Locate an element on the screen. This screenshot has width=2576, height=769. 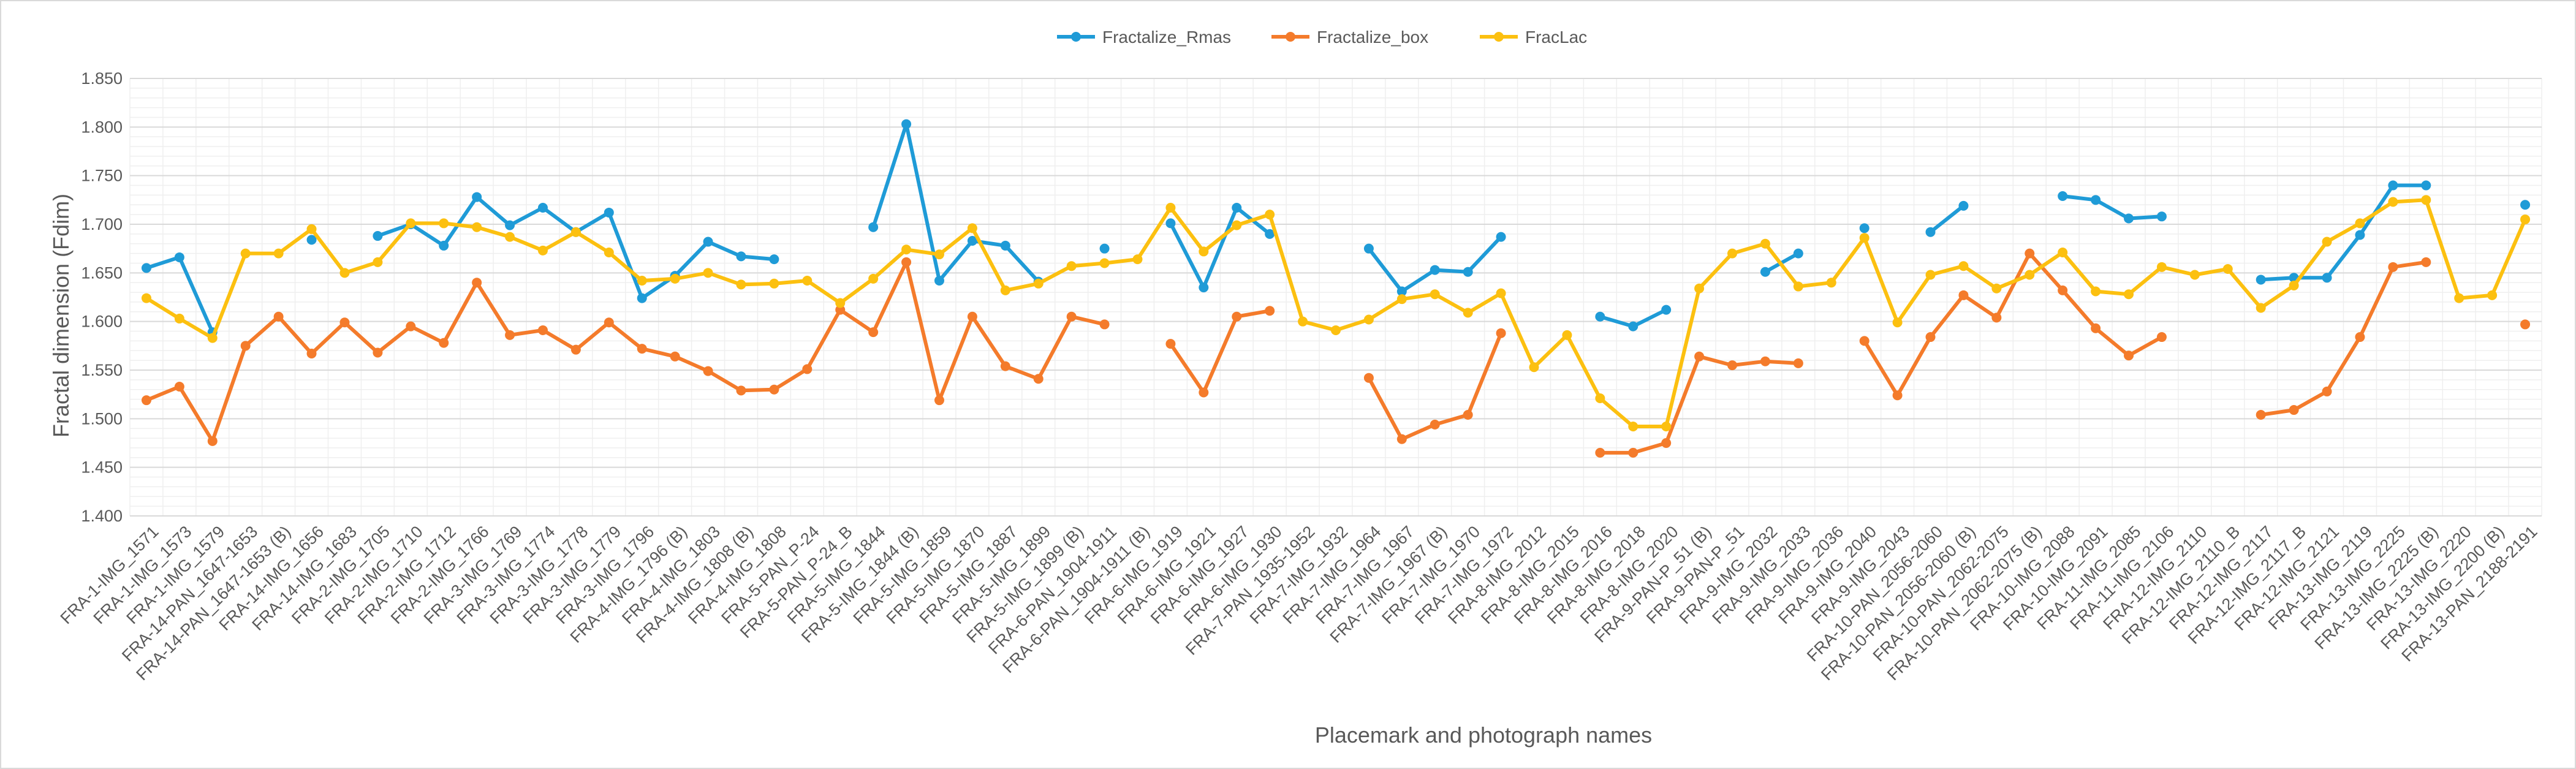
y-tick-label: 1.450 is located at coordinates (102, 467).